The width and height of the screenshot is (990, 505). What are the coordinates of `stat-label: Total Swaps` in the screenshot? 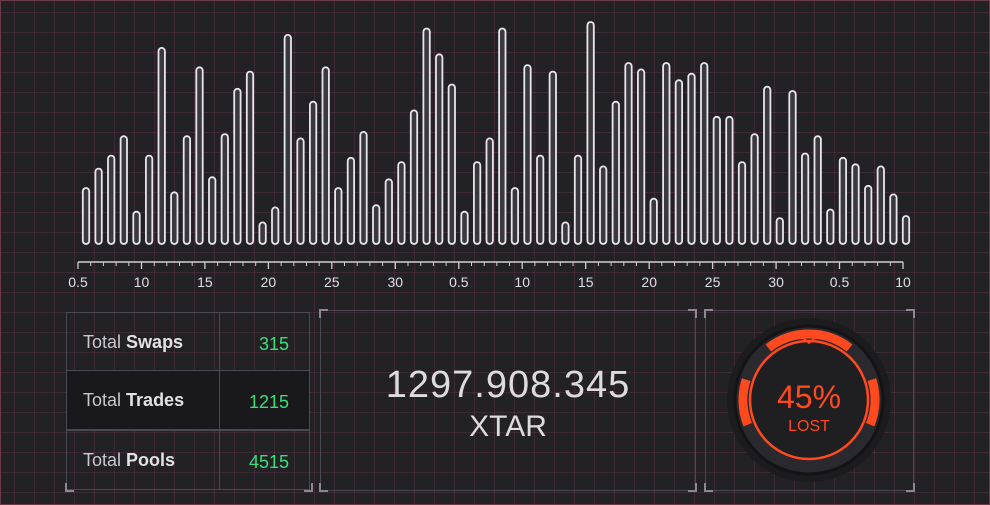 It's located at (133, 342).